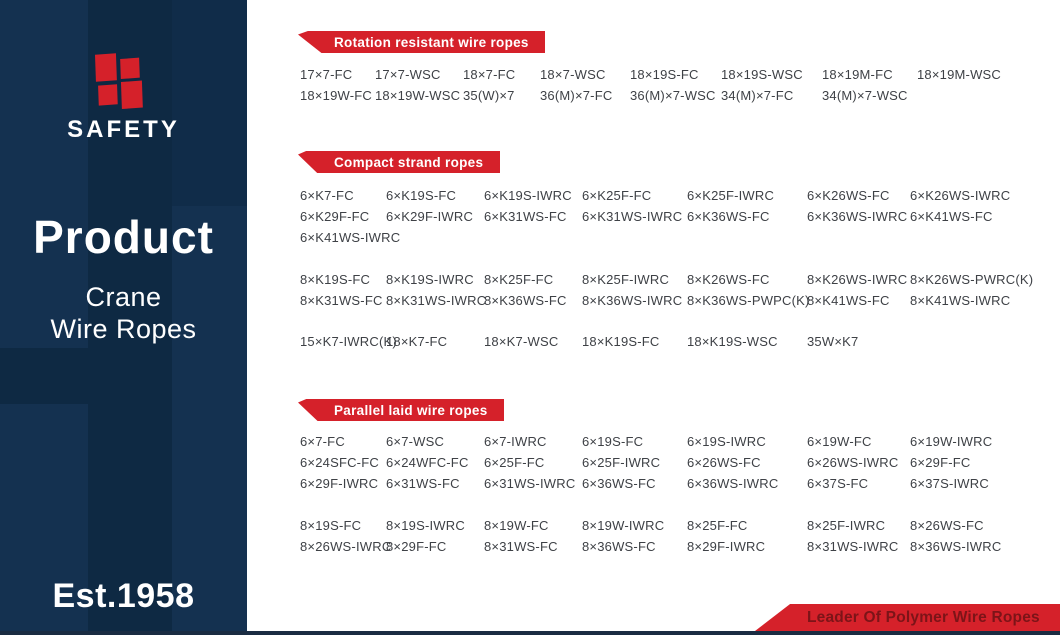 Image resolution: width=1060 pixels, height=635 pixels. What do you see at coordinates (489, 95) in the screenshot?
I see `rope-code: 35(W)×7` at bounding box center [489, 95].